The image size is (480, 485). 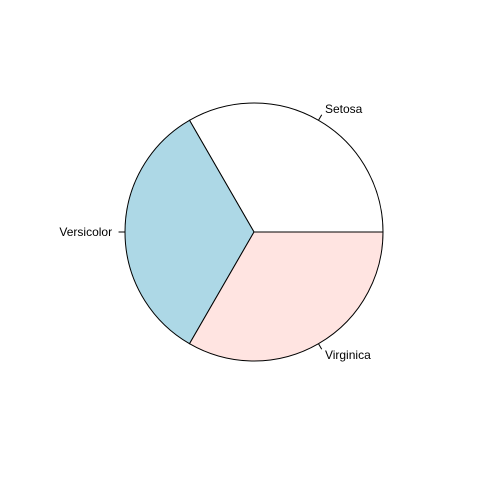 I want to click on pie-slice-setosa, so click(x=286, y=167).